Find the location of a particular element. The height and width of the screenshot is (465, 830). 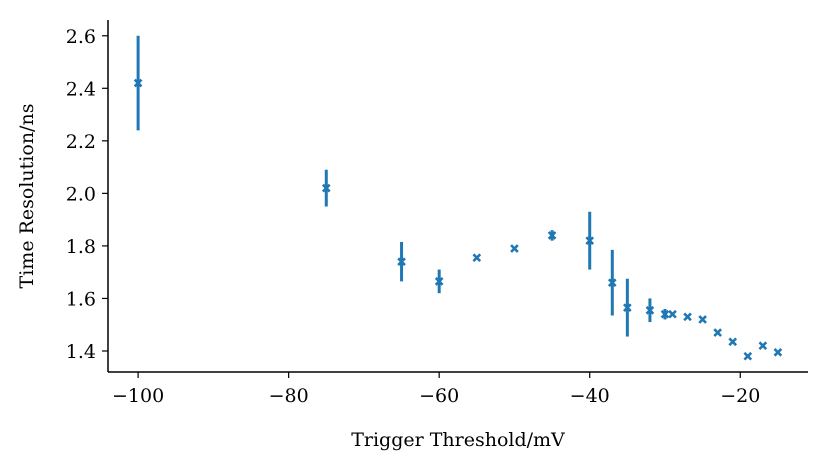

x-tick-label: −100 is located at coordinates (138, 396).